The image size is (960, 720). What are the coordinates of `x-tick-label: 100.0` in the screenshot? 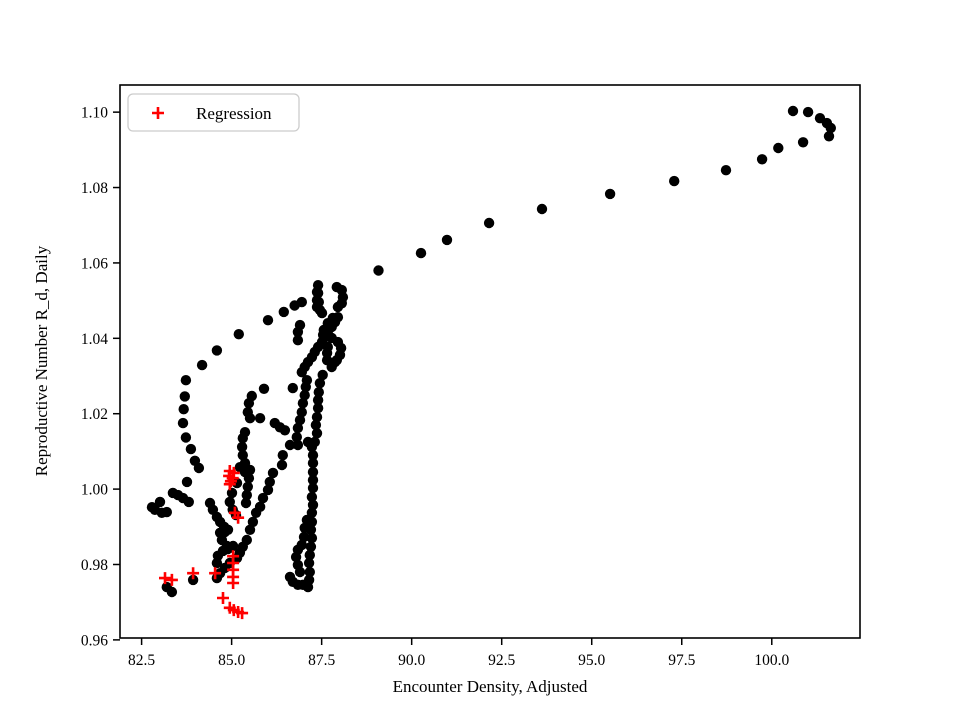 It's located at (771, 660).